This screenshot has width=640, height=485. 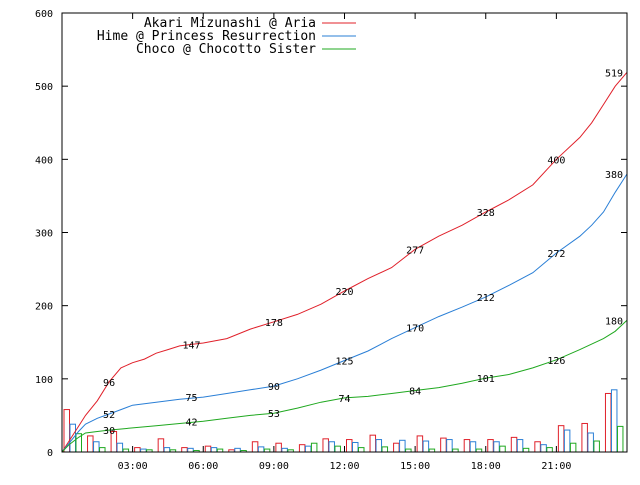 I want to click on y-tick-label-5: 500, so click(x=44, y=87).